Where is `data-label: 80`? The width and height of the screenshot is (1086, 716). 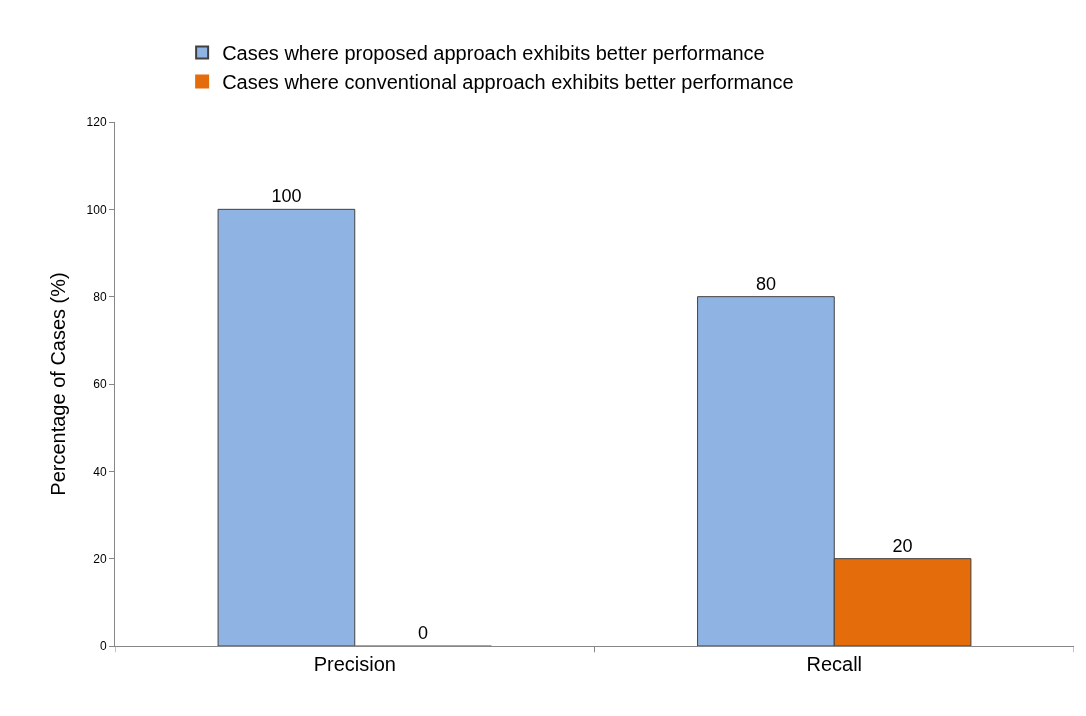
data-label: 80 is located at coordinates (765, 283).